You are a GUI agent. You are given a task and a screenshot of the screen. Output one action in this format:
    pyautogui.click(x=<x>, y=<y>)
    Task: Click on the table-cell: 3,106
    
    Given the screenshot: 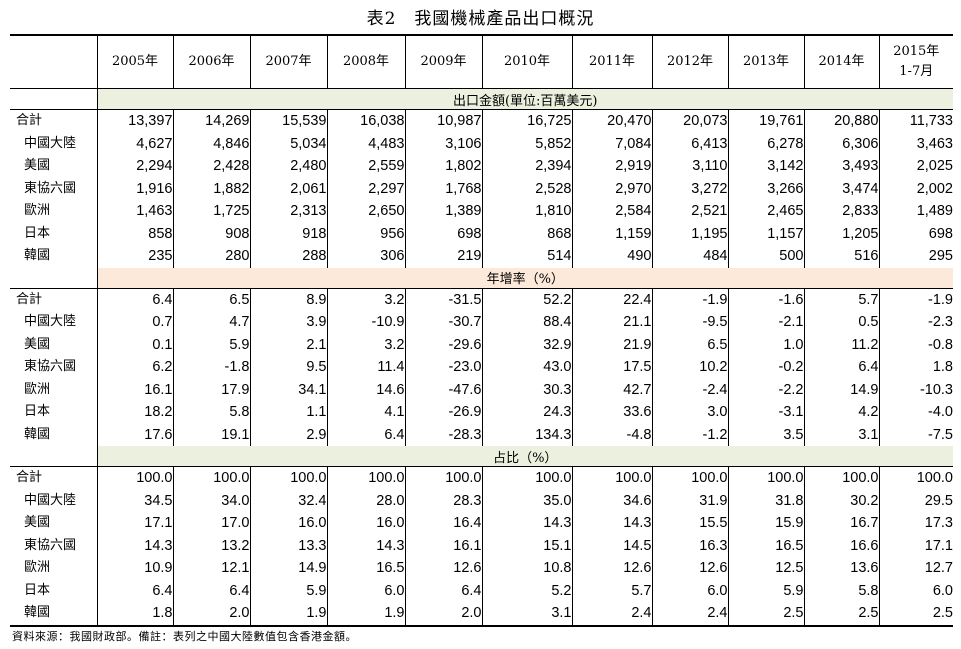 What is the action you would take?
    pyautogui.click(x=443, y=143)
    